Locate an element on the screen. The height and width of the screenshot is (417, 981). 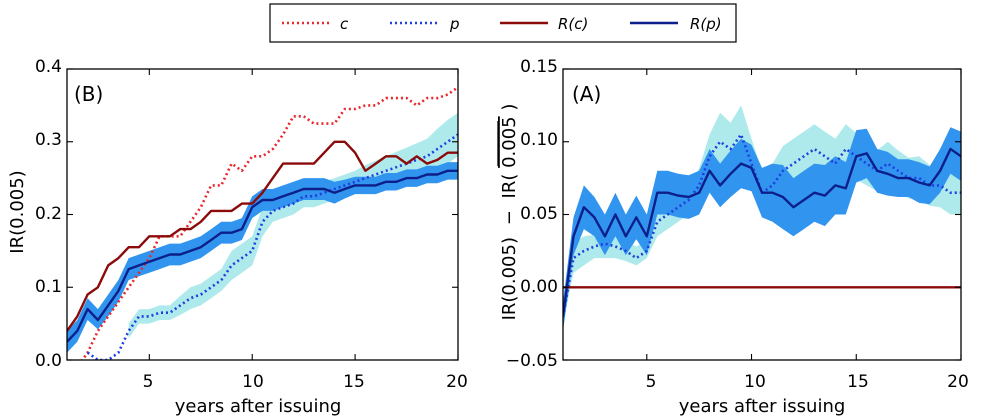
panel-a-ytick-label: −0.05 is located at coordinates (532, 361).